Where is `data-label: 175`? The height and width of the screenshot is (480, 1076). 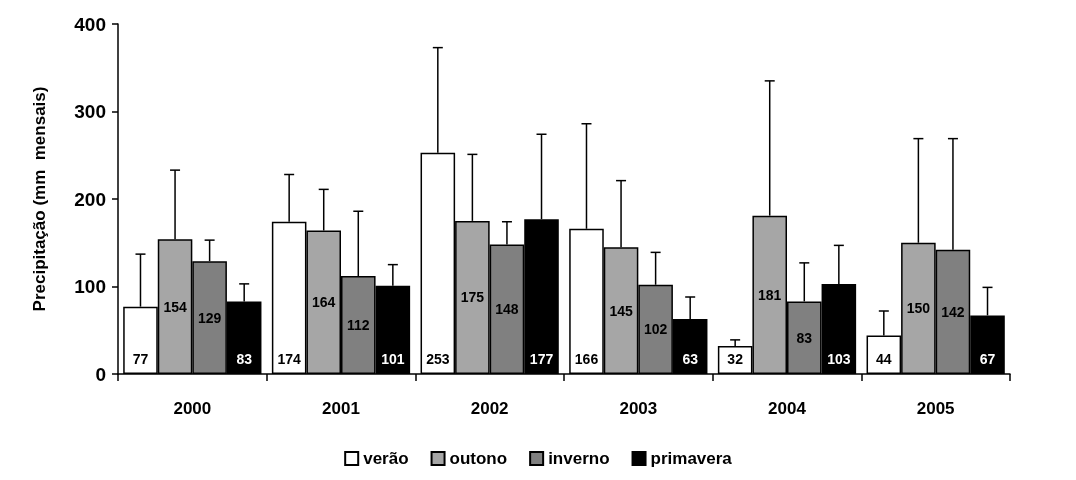
data-label: 175 is located at coordinates (472, 297).